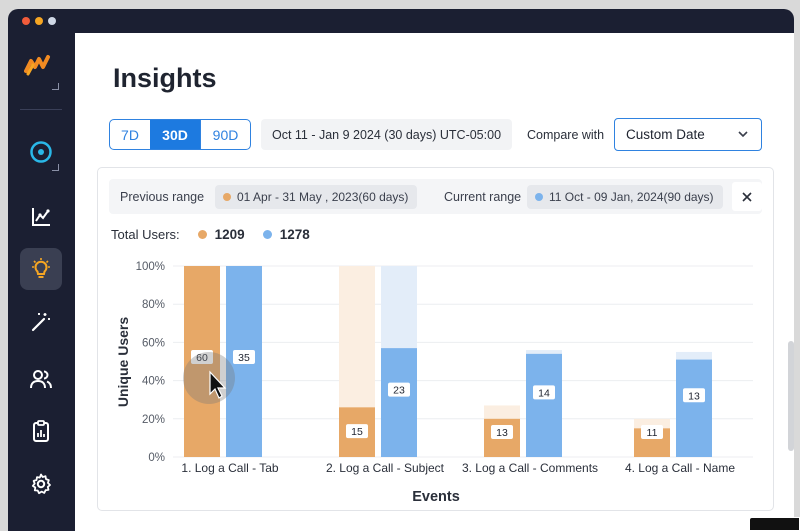 The image size is (800, 531). Describe the element at coordinates (162, 197) in the screenshot. I see `previous-range-label: Previous range` at that location.